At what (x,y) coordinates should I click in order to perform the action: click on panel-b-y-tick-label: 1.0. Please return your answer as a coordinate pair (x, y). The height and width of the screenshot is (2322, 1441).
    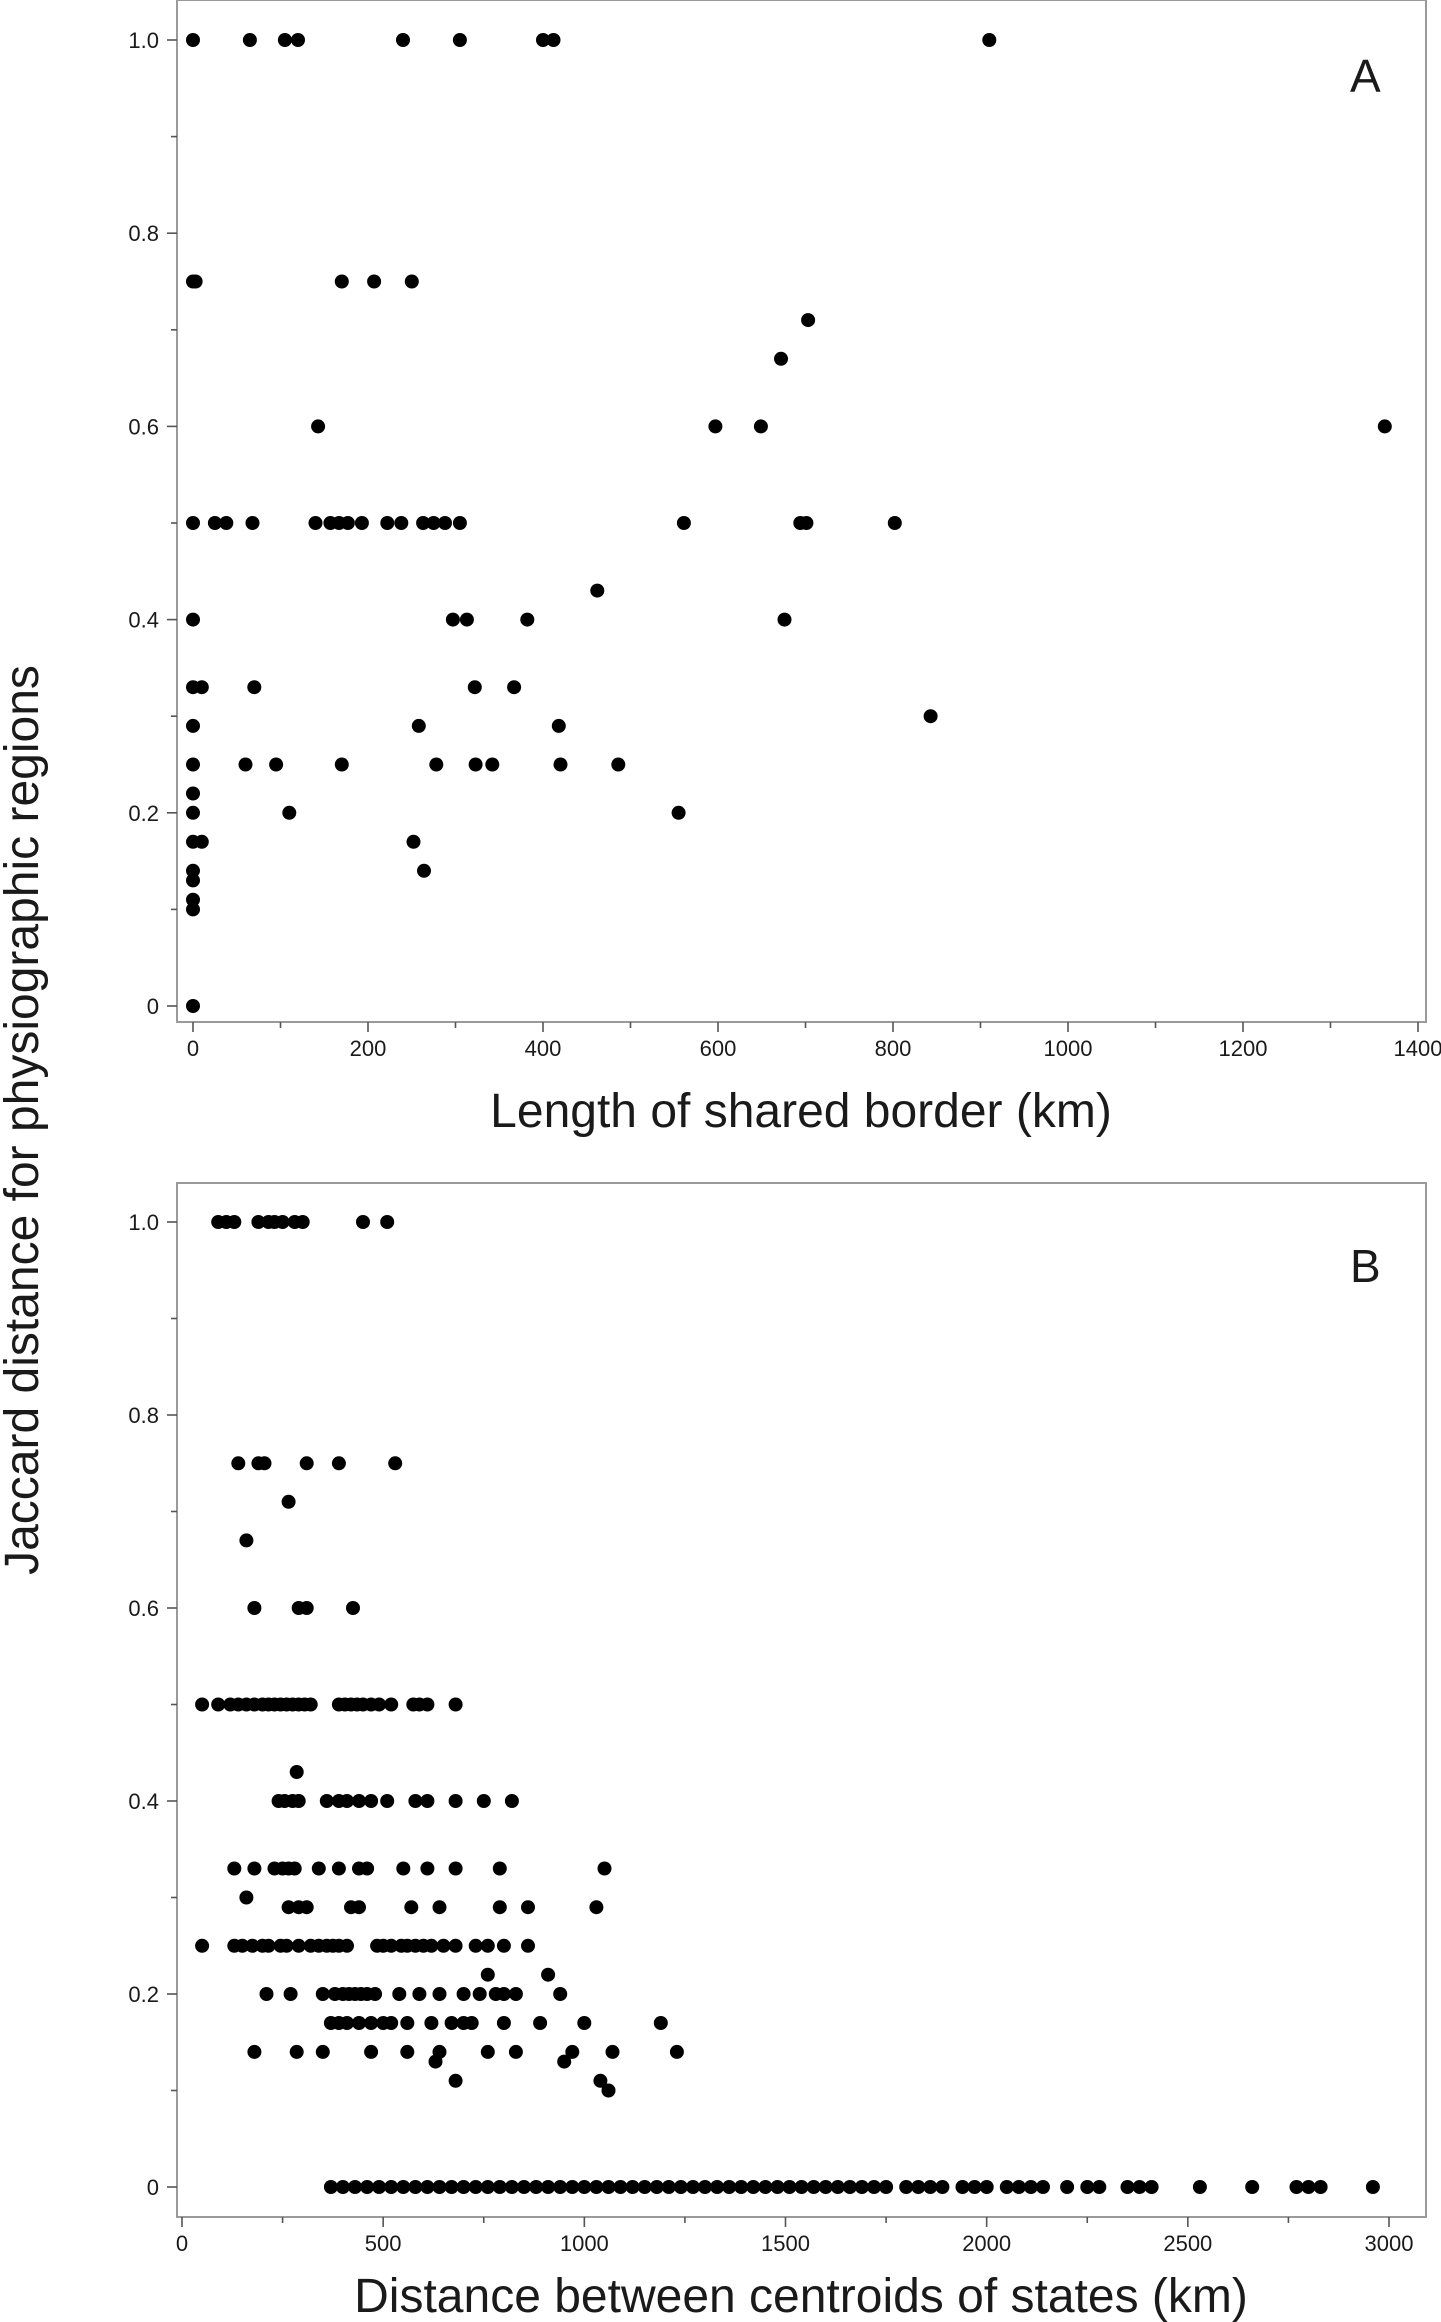
    Looking at the image, I should click on (143, 1222).